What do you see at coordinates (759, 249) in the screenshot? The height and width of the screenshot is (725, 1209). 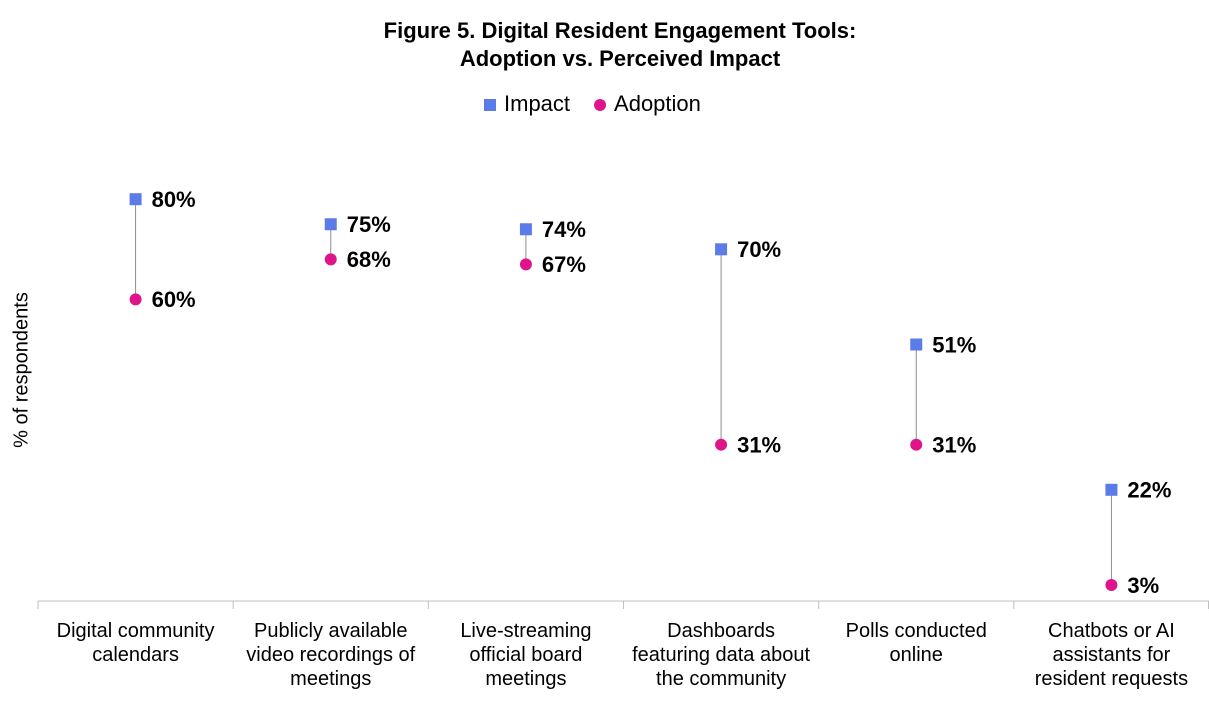 I see `data-label: 70%` at bounding box center [759, 249].